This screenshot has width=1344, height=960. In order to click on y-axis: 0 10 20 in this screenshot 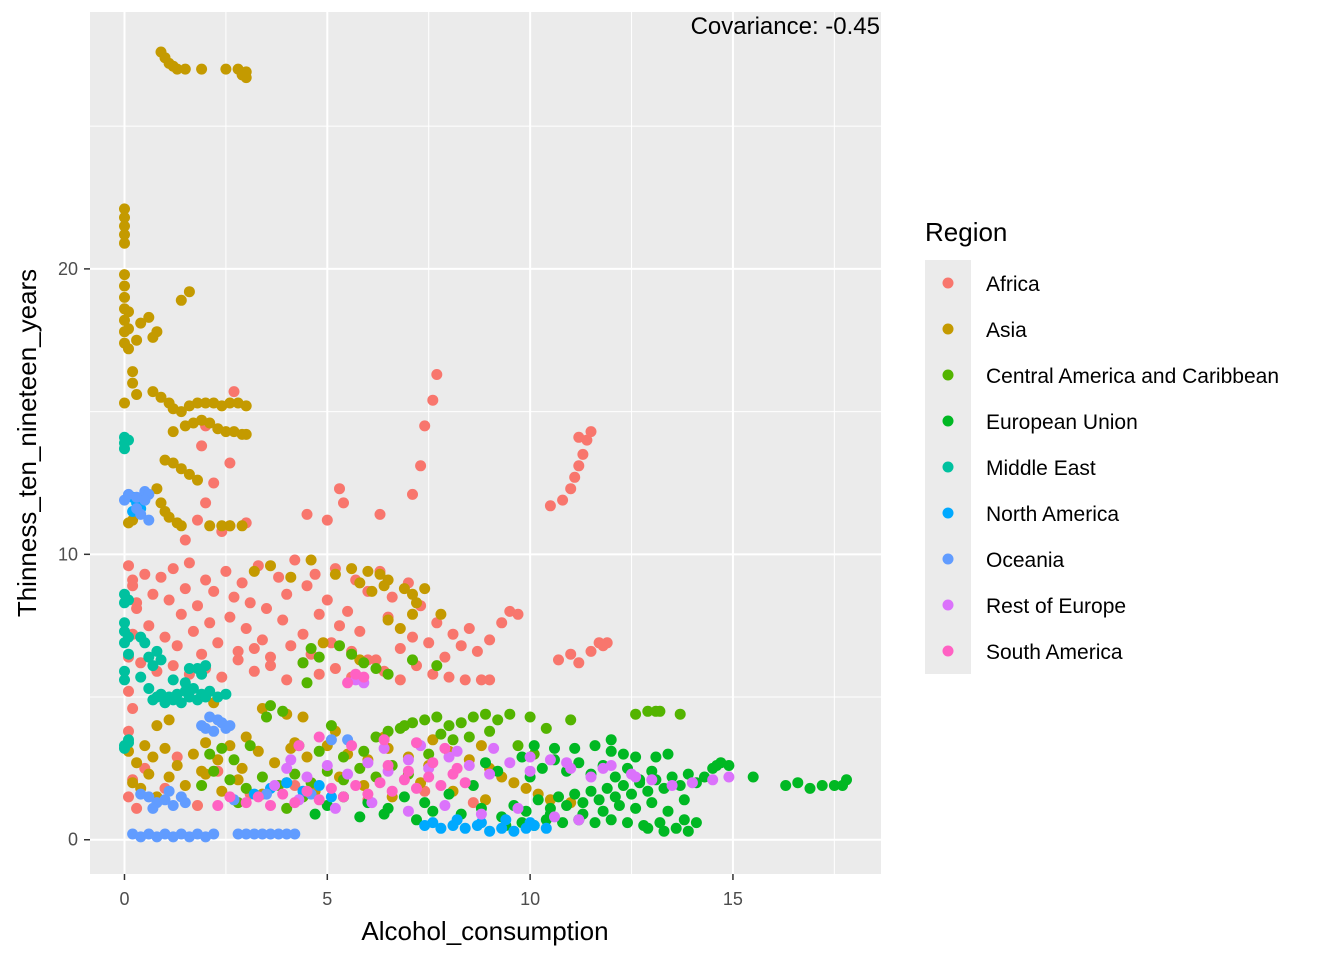, I will do `click(74, 554)`.